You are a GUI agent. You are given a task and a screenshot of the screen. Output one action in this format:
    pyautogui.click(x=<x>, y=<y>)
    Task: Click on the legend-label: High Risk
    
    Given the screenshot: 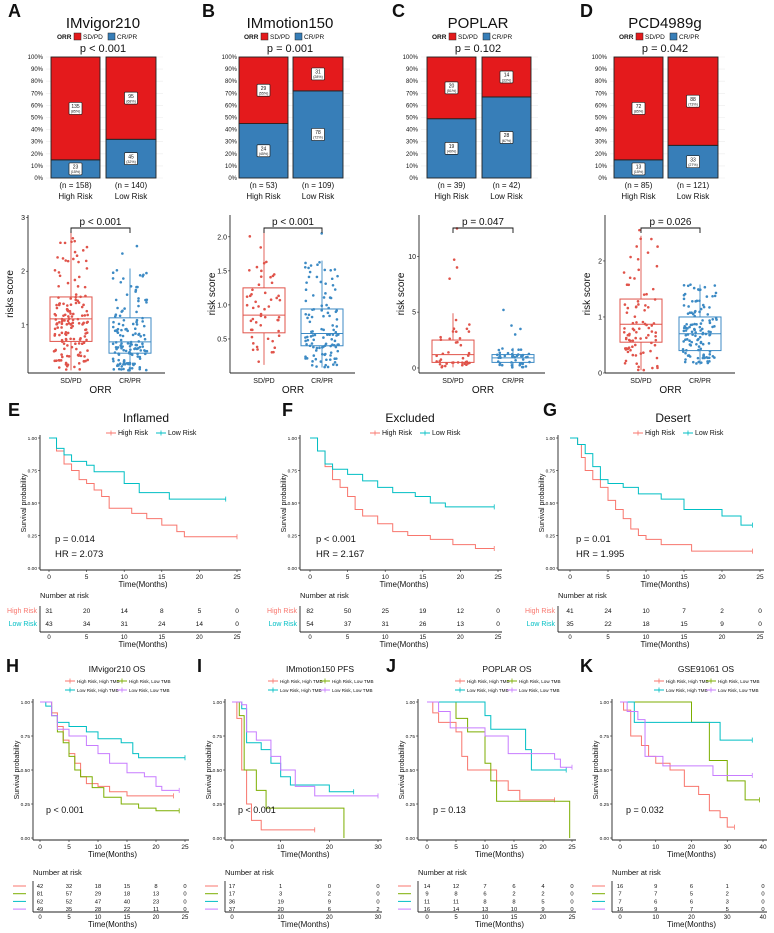 What is the action you would take?
    pyautogui.click(x=133, y=433)
    